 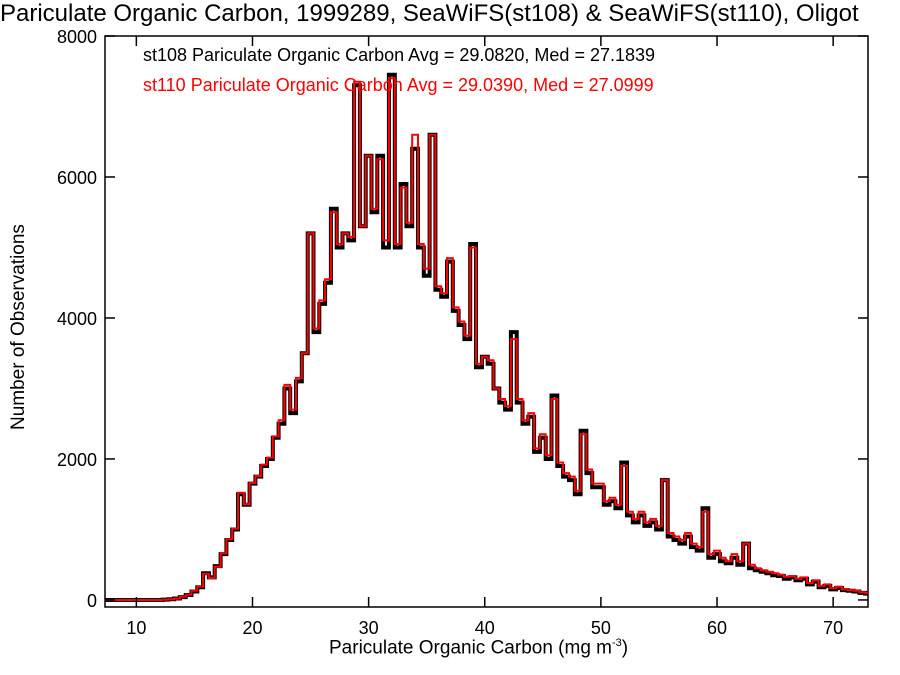 I want to click on y-tick-label: 6000, so click(x=77, y=178).